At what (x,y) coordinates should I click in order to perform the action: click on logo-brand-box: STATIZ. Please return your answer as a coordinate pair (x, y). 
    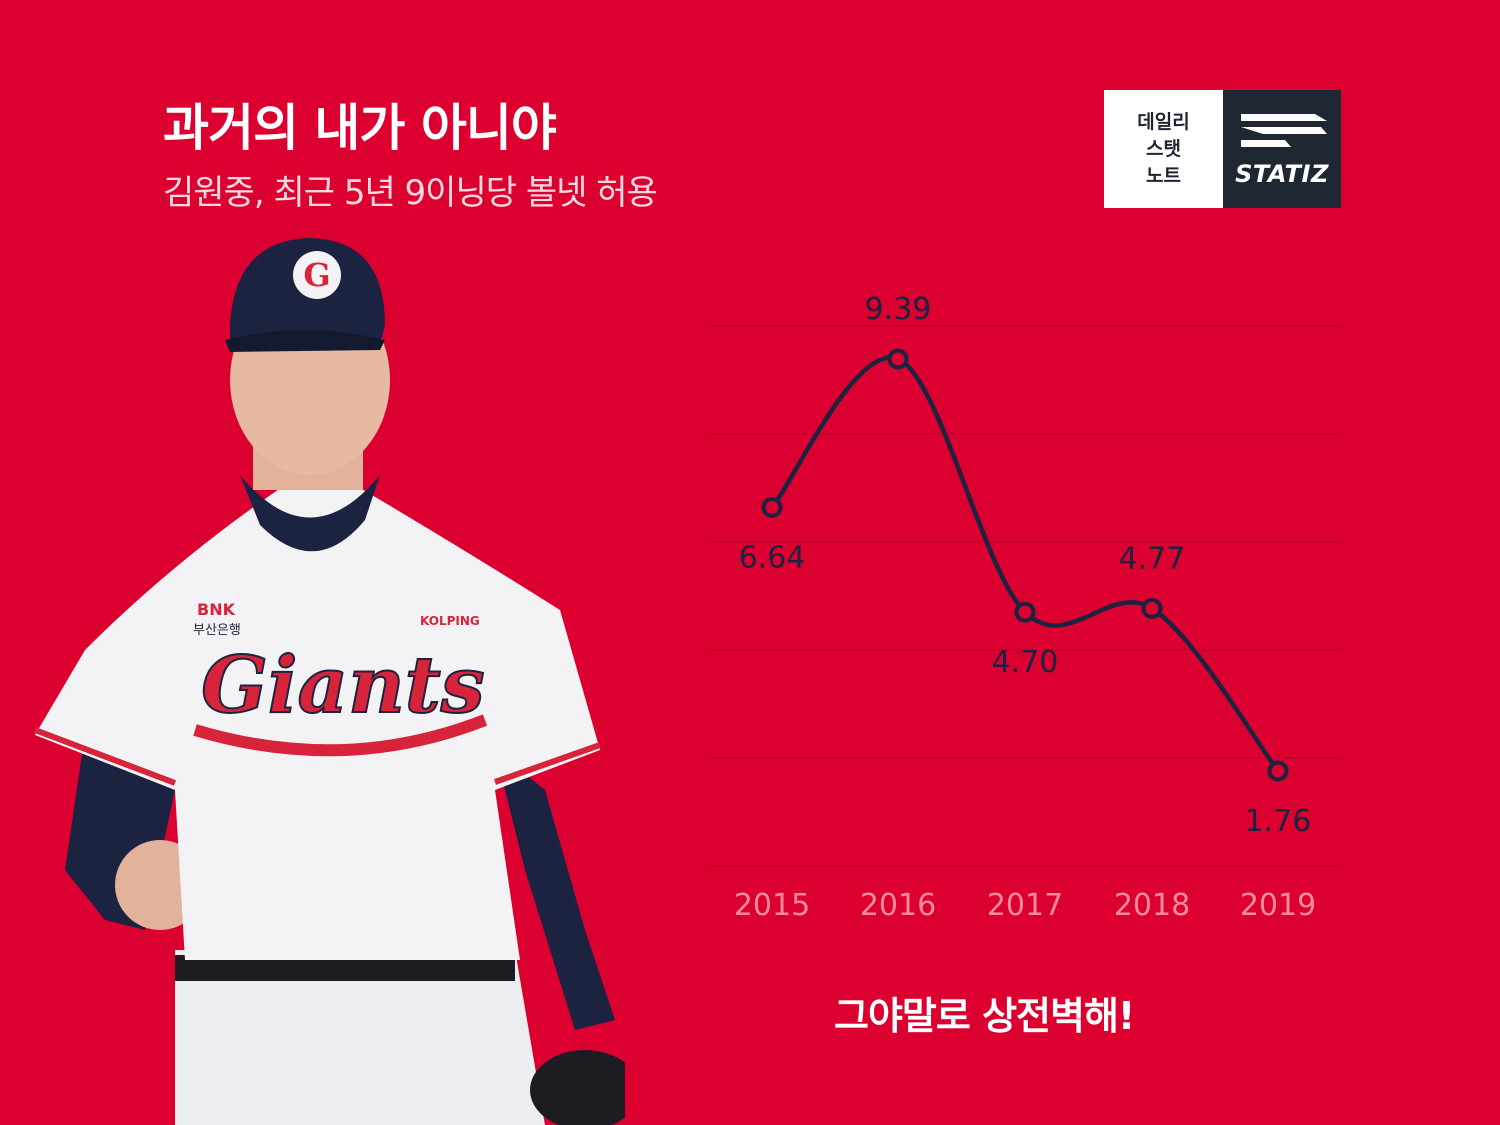
    Looking at the image, I should click on (1282, 149).